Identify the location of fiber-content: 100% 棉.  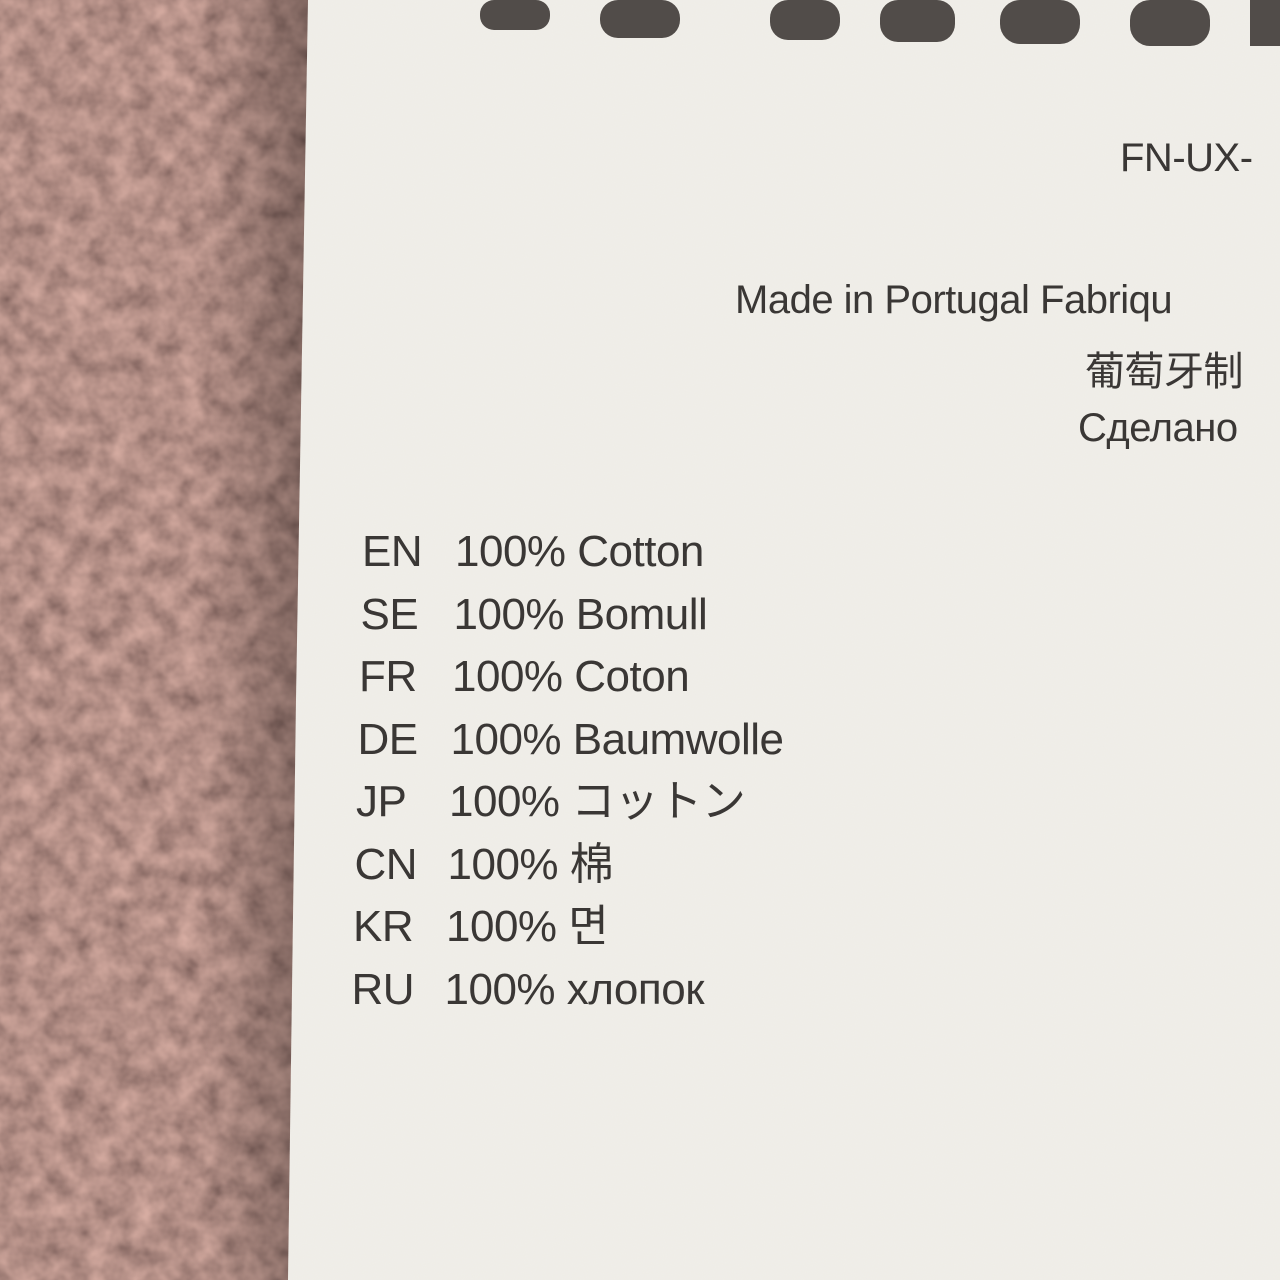
(530, 864).